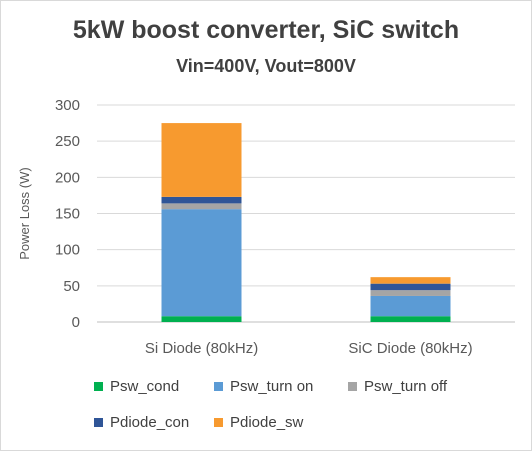 Image resolution: width=532 pixels, height=451 pixels. Describe the element at coordinates (67, 214) in the screenshot. I see `y-tick-label: 150` at that location.